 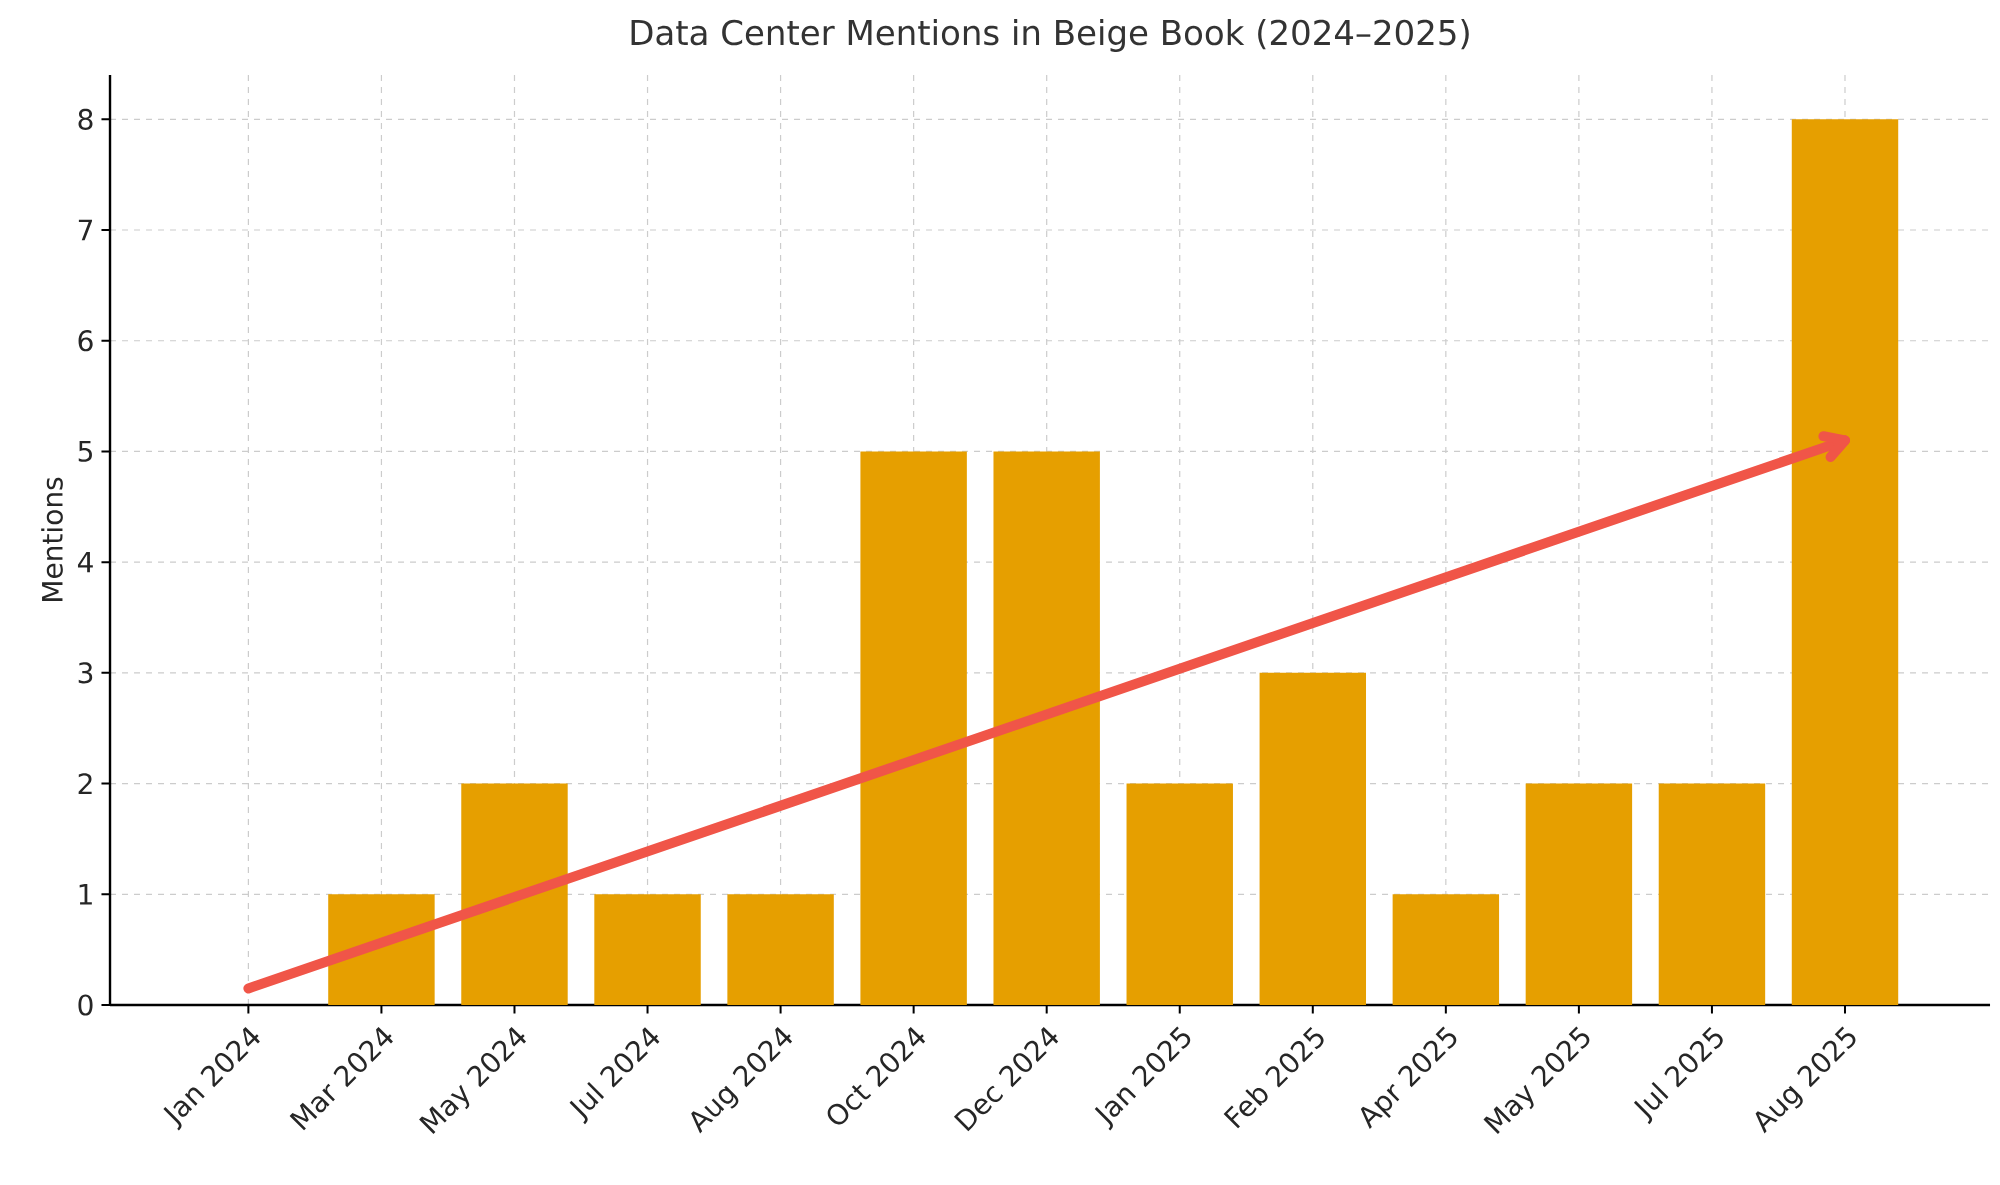 What do you see at coordinates (85, 119) in the screenshot?
I see `y-tick-label: 8` at bounding box center [85, 119].